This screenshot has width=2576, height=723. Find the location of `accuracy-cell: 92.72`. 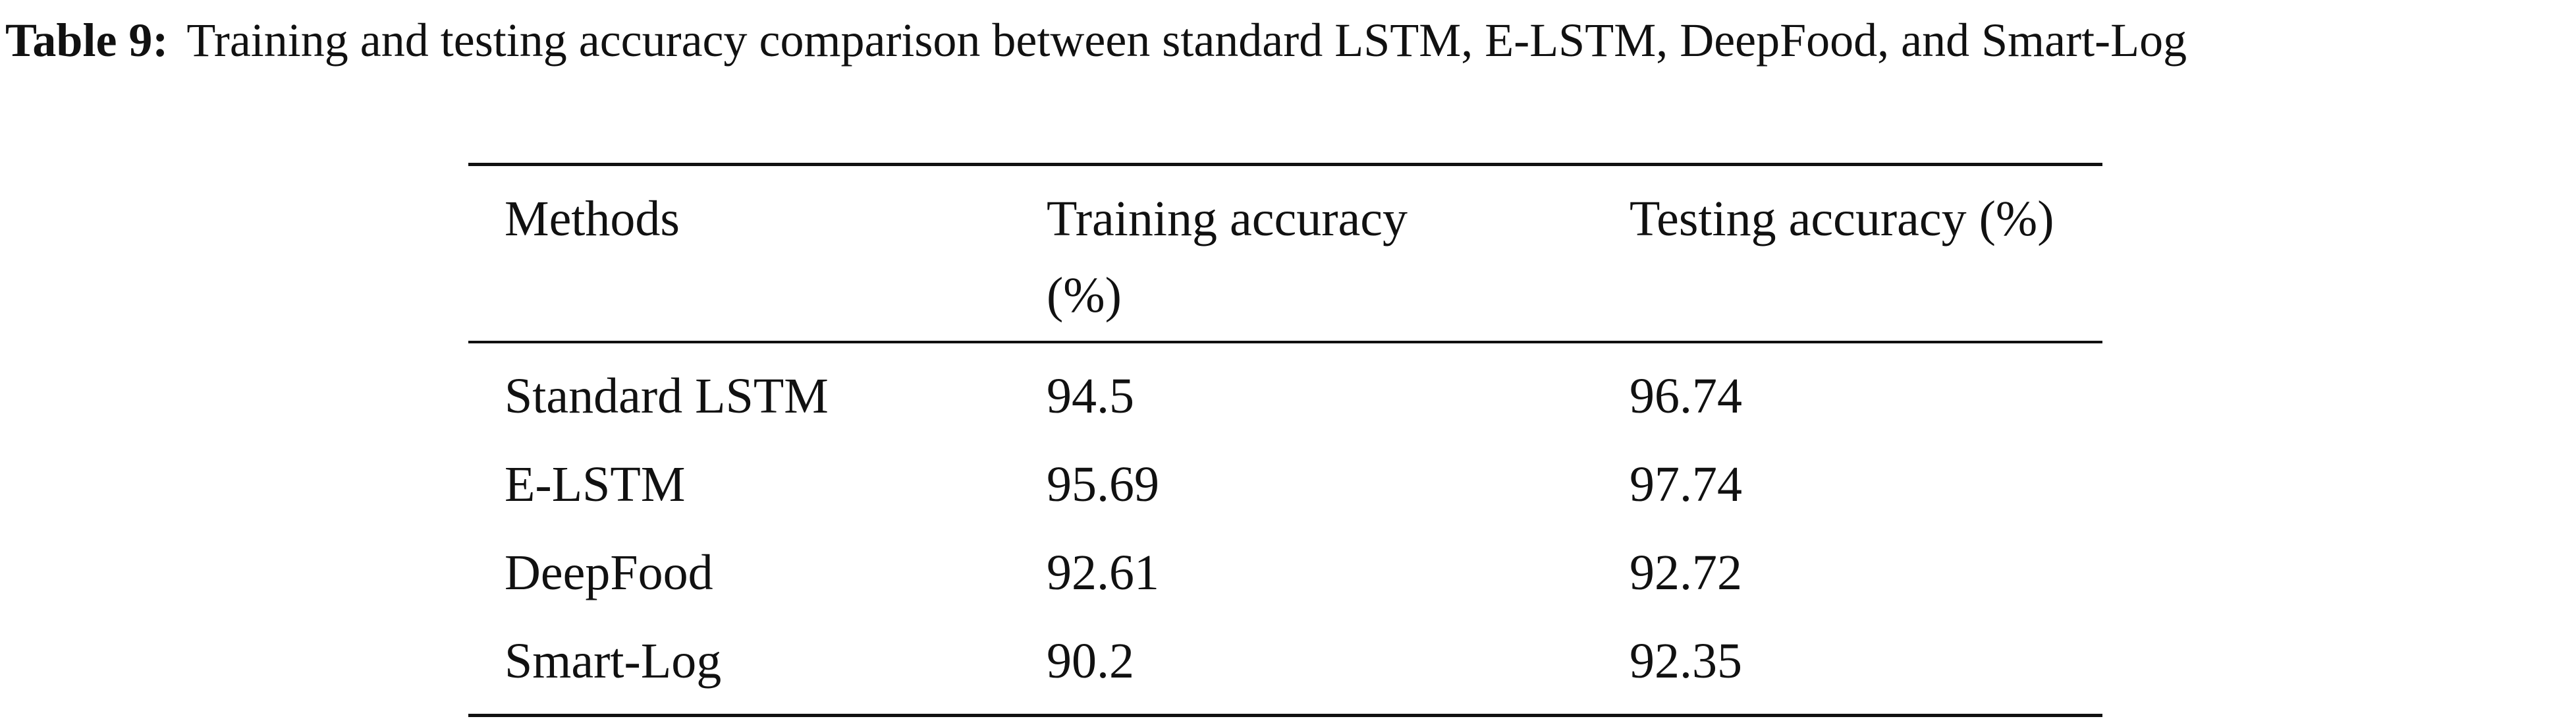

accuracy-cell: 92.72 is located at coordinates (1686, 572).